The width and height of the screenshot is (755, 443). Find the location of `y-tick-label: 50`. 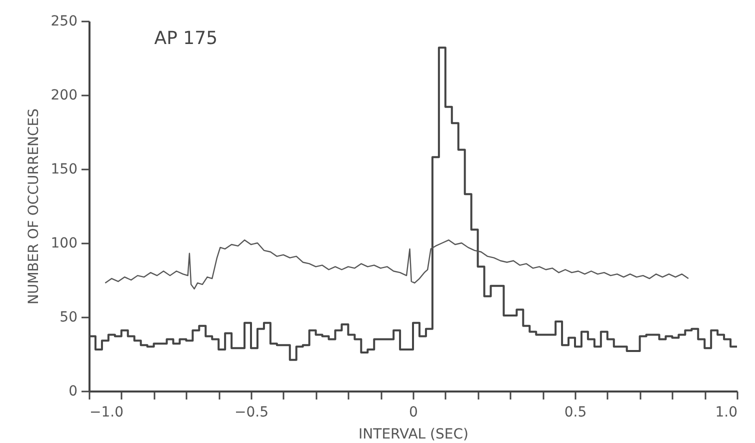

y-tick-label: 50 is located at coordinates (69, 318).